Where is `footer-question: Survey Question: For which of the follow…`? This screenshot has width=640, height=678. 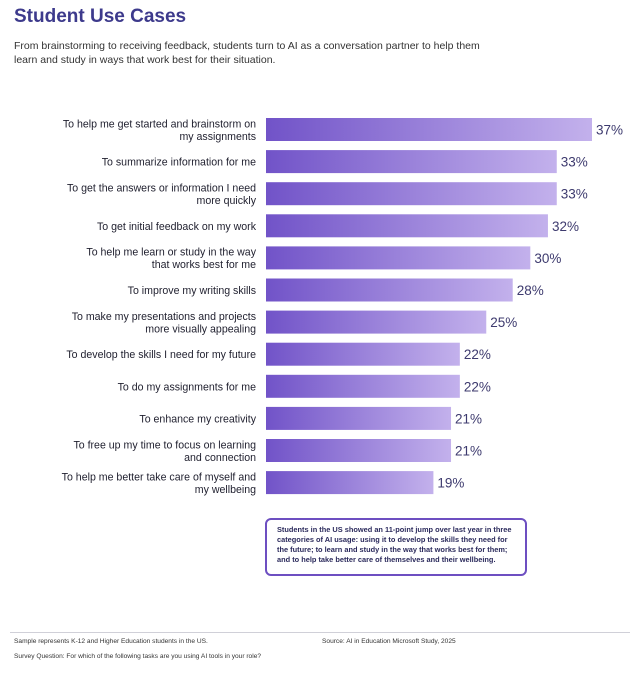 footer-question: Survey Question: For which of the follow… is located at coordinates (138, 656).